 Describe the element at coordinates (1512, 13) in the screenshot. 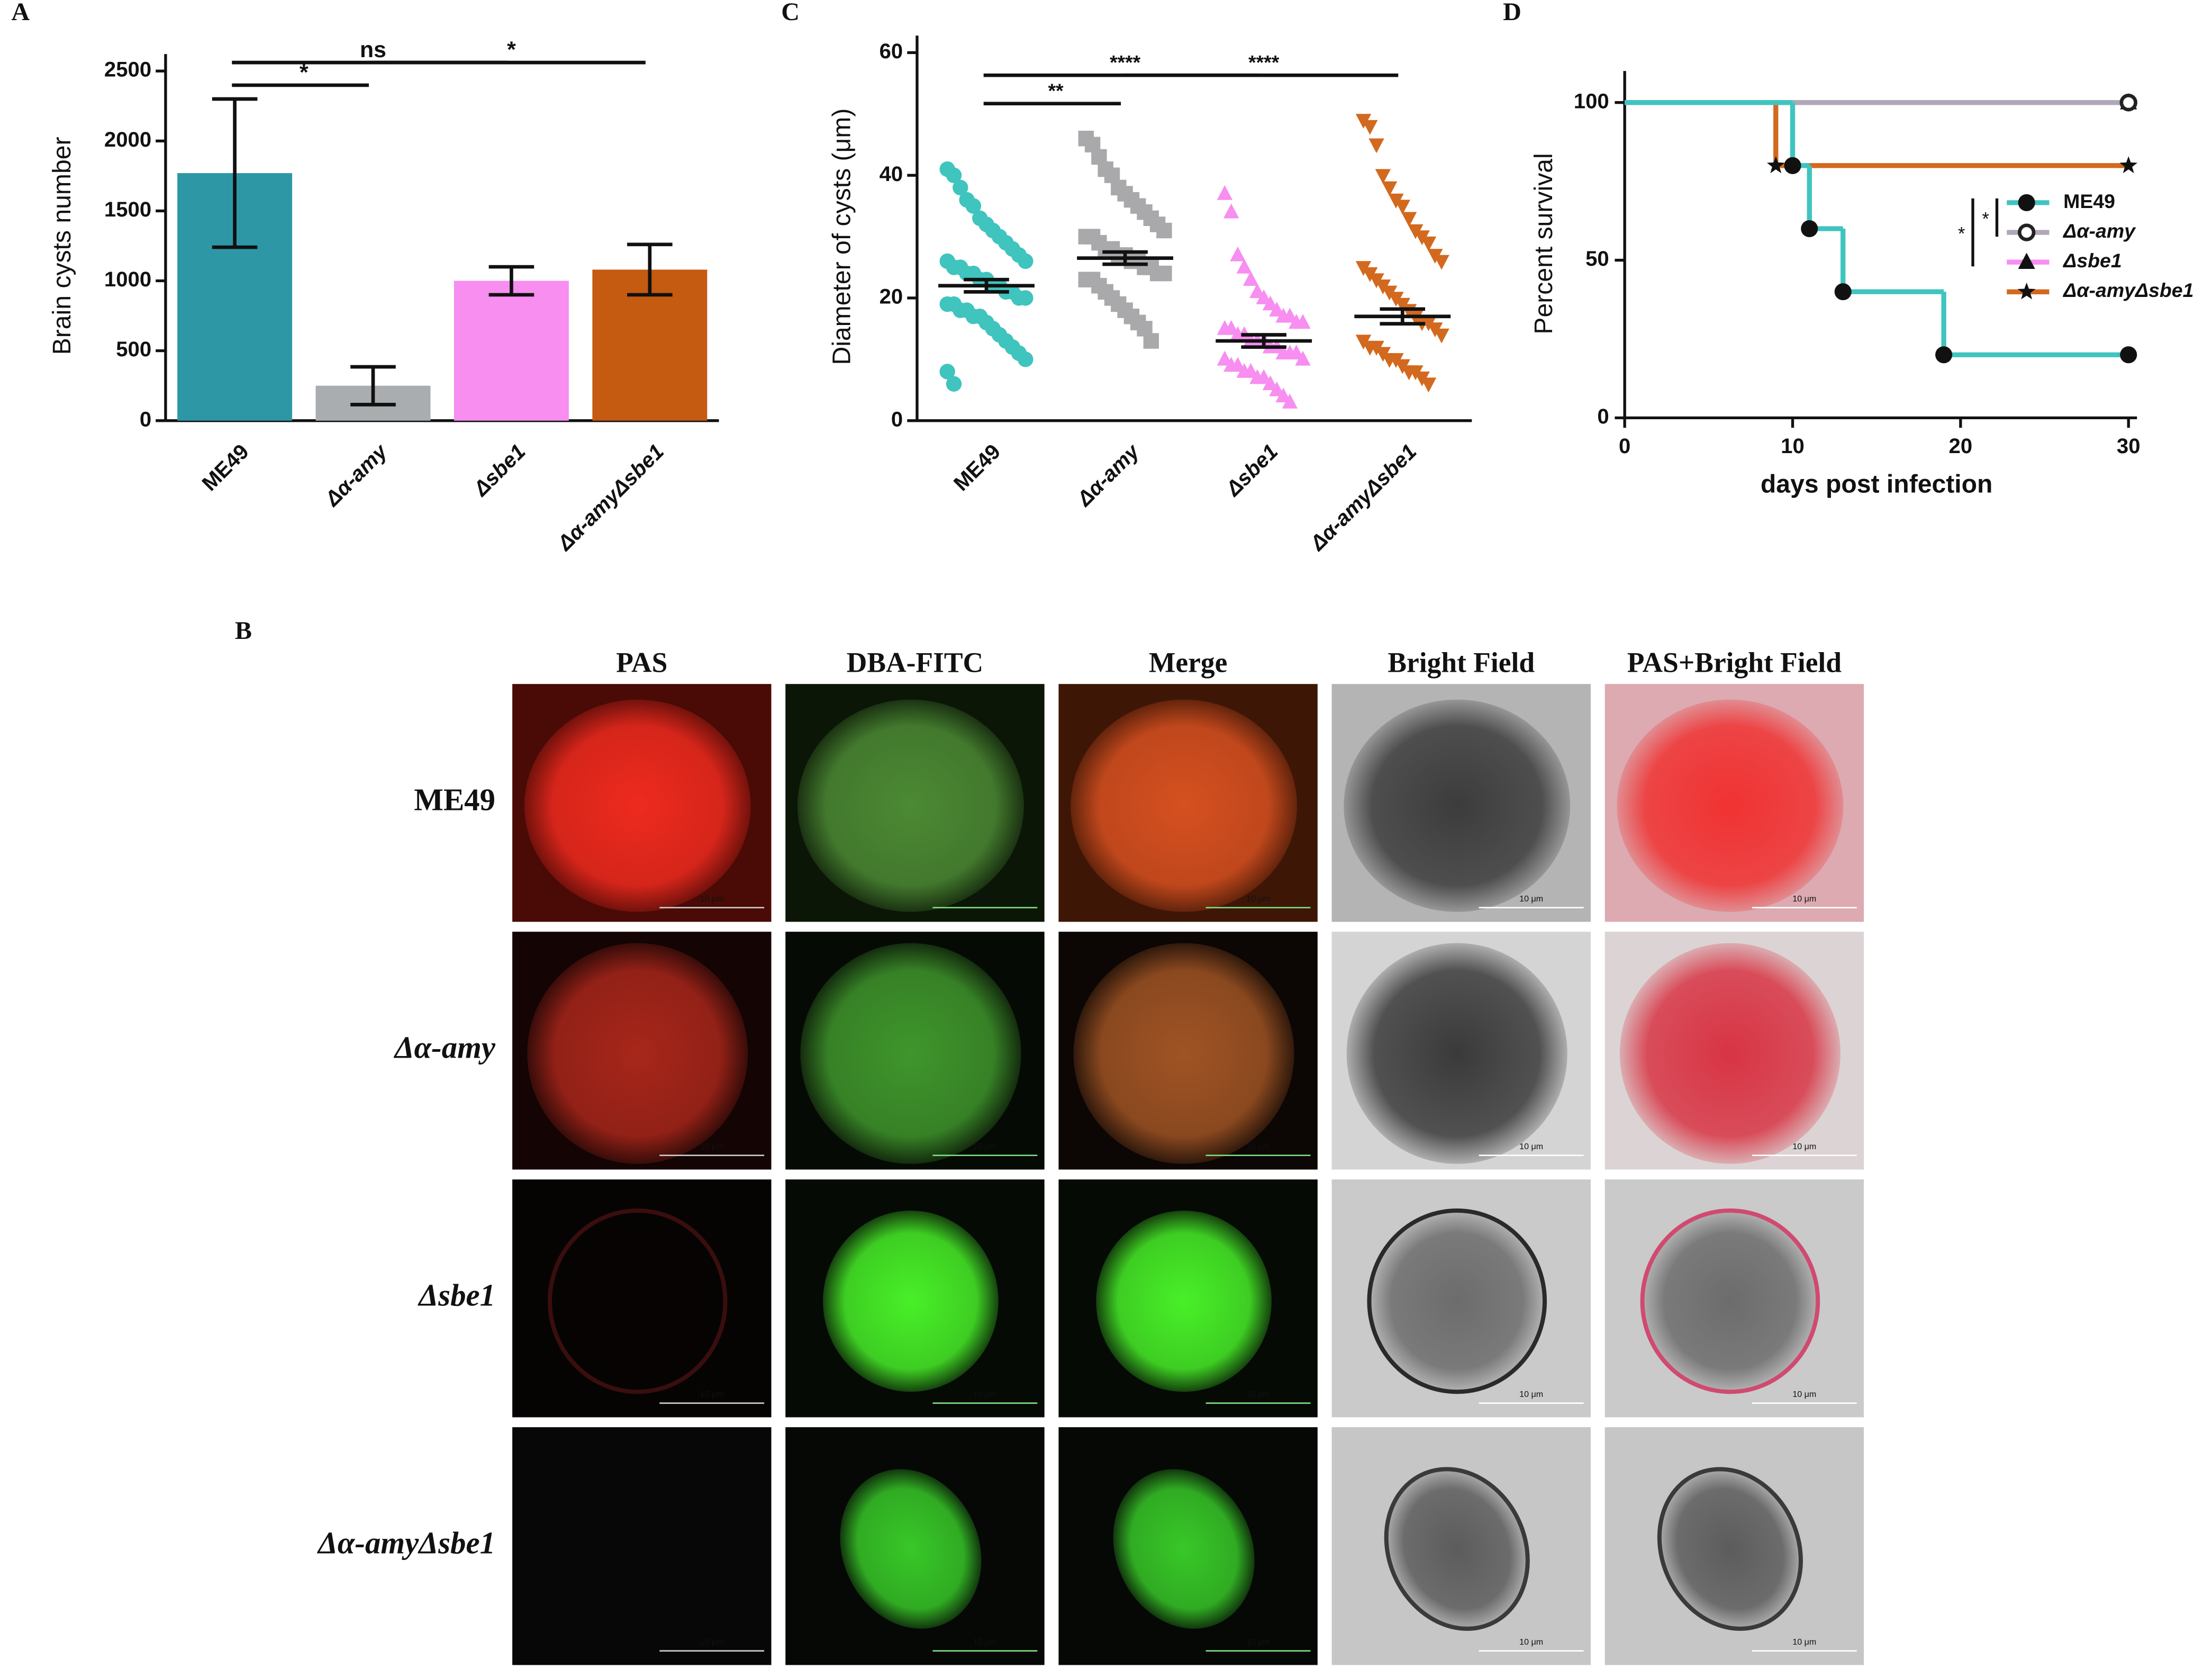

I see `panel-label: D` at that location.